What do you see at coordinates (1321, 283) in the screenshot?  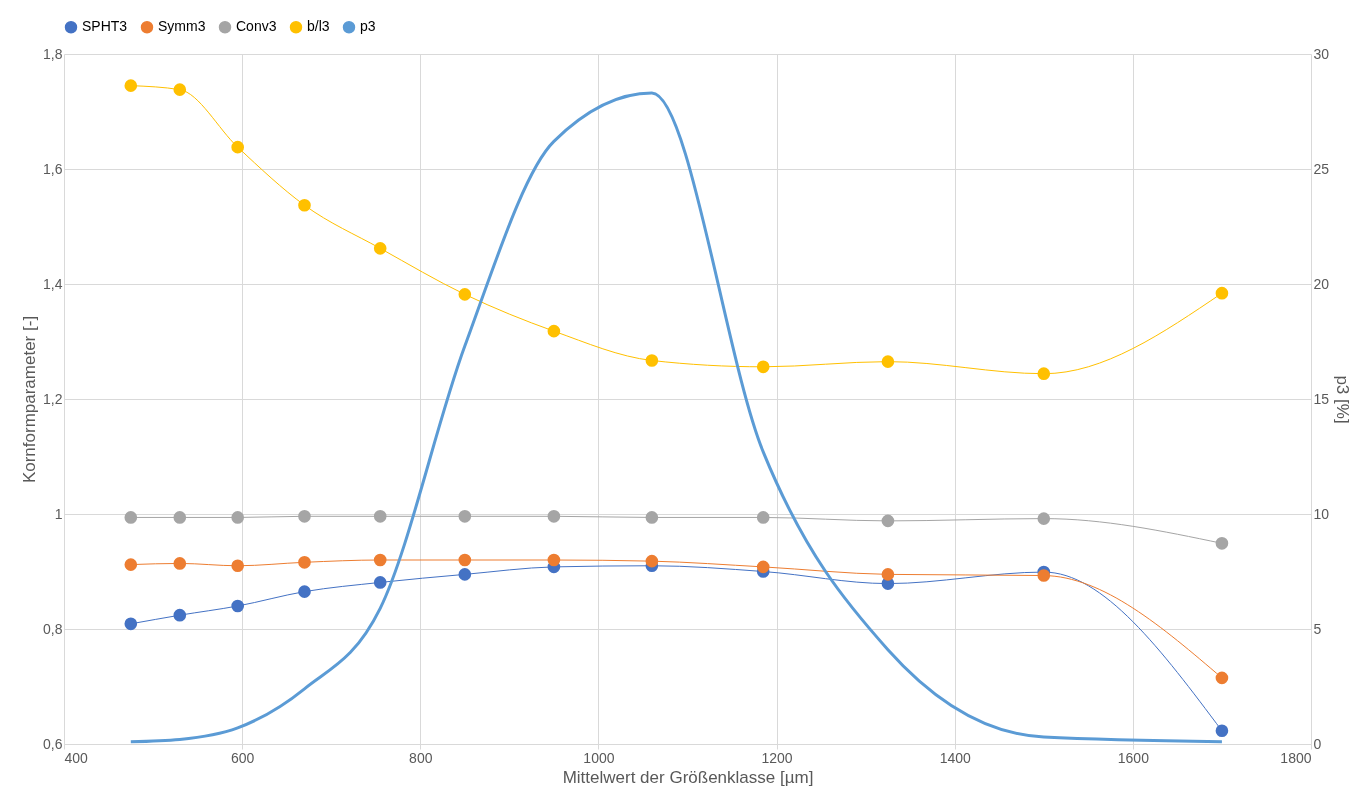 I see `y2-tick-label: 20` at bounding box center [1321, 283].